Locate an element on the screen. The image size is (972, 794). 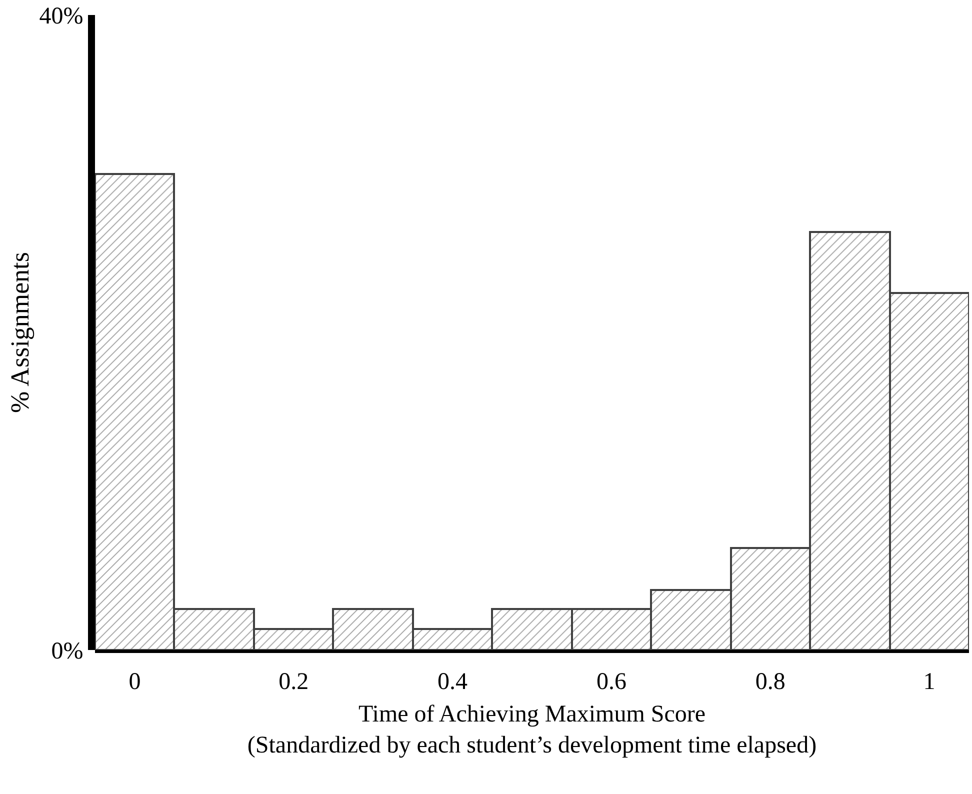
y-tick-label: 40% is located at coordinates (61, 16).